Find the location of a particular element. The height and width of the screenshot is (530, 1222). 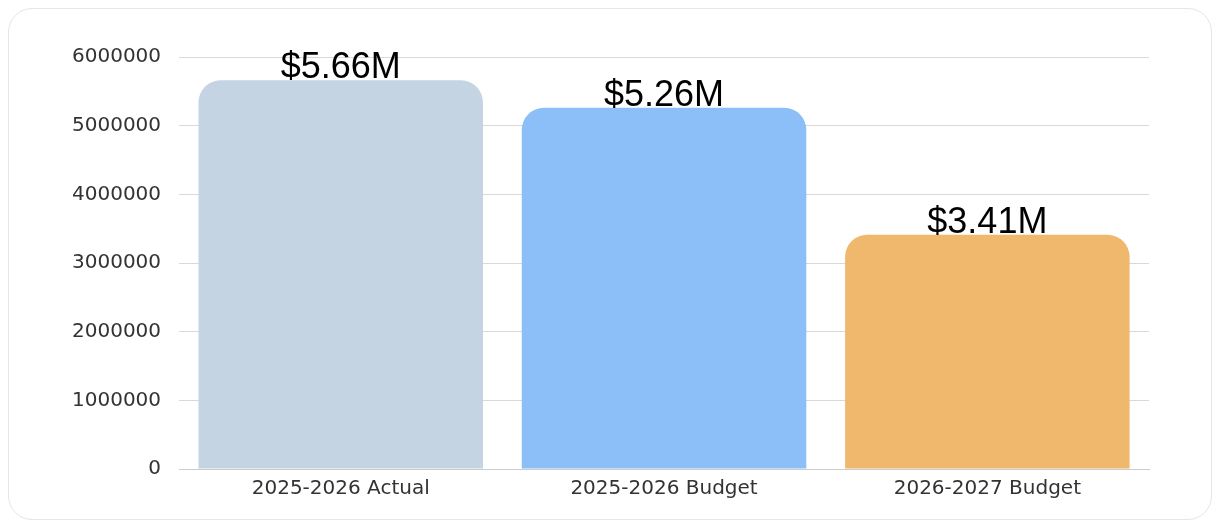

data-label: $5.26M is located at coordinates (664, 93).